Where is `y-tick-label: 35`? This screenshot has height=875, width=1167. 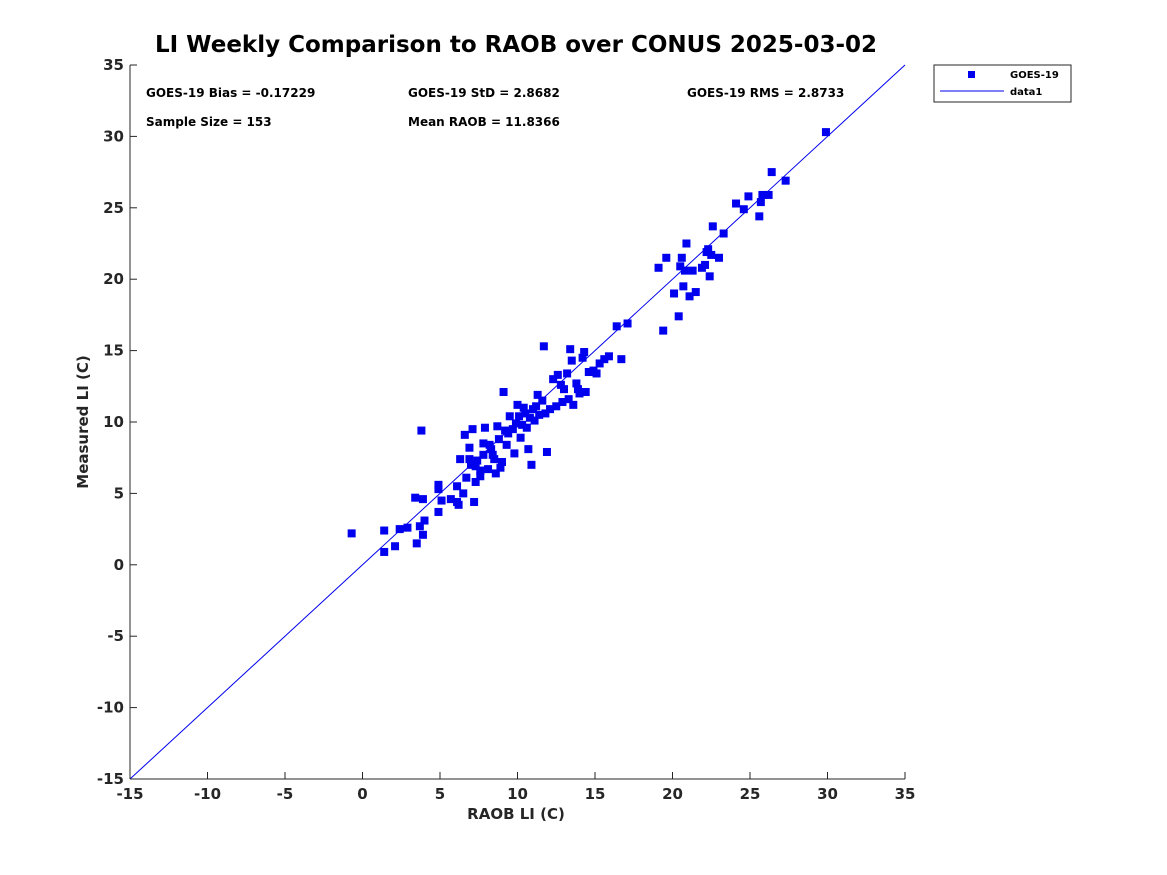 y-tick-label: 35 is located at coordinates (113, 65).